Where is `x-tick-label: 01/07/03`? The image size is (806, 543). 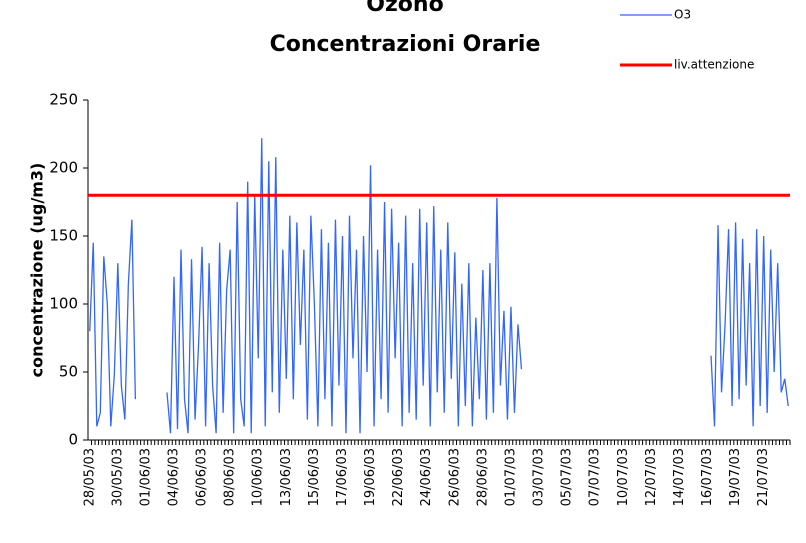
x-tick-label: 01/07/03 is located at coordinates (510, 477).